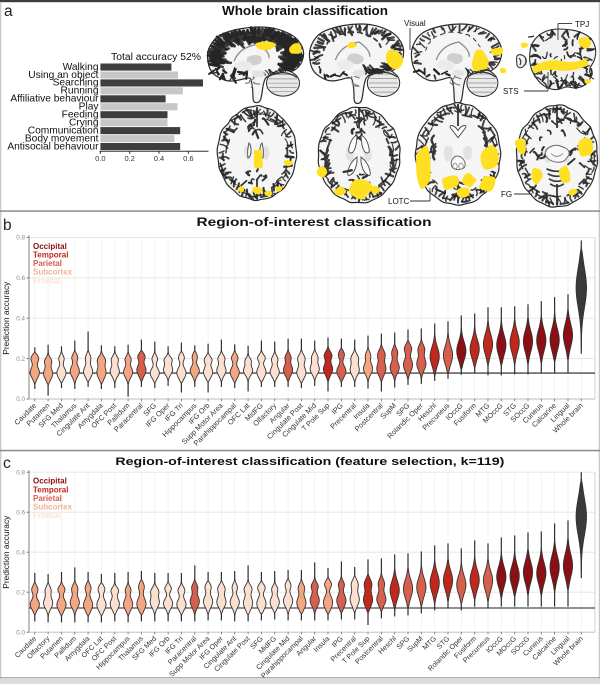 This screenshot has width=600, height=684. What do you see at coordinates (305, 11) in the screenshot?
I see `svg-text: Whole brain classification` at bounding box center [305, 11].